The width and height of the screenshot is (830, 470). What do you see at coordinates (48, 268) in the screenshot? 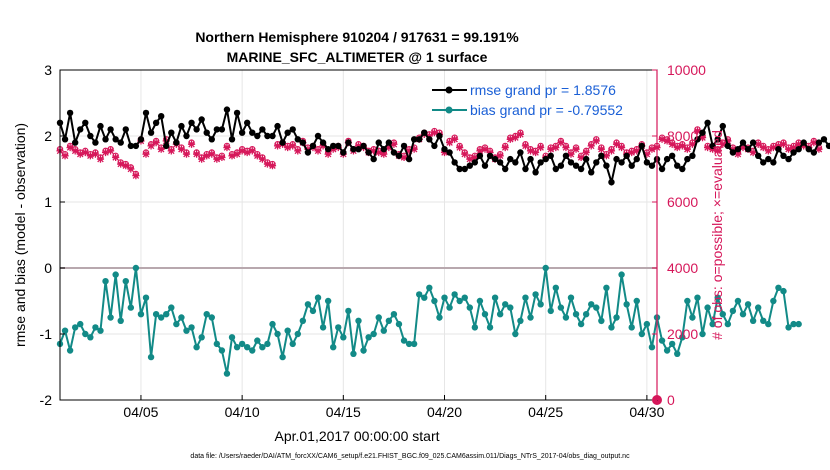
I see `y-left-tick-label: 0` at bounding box center [48, 268].